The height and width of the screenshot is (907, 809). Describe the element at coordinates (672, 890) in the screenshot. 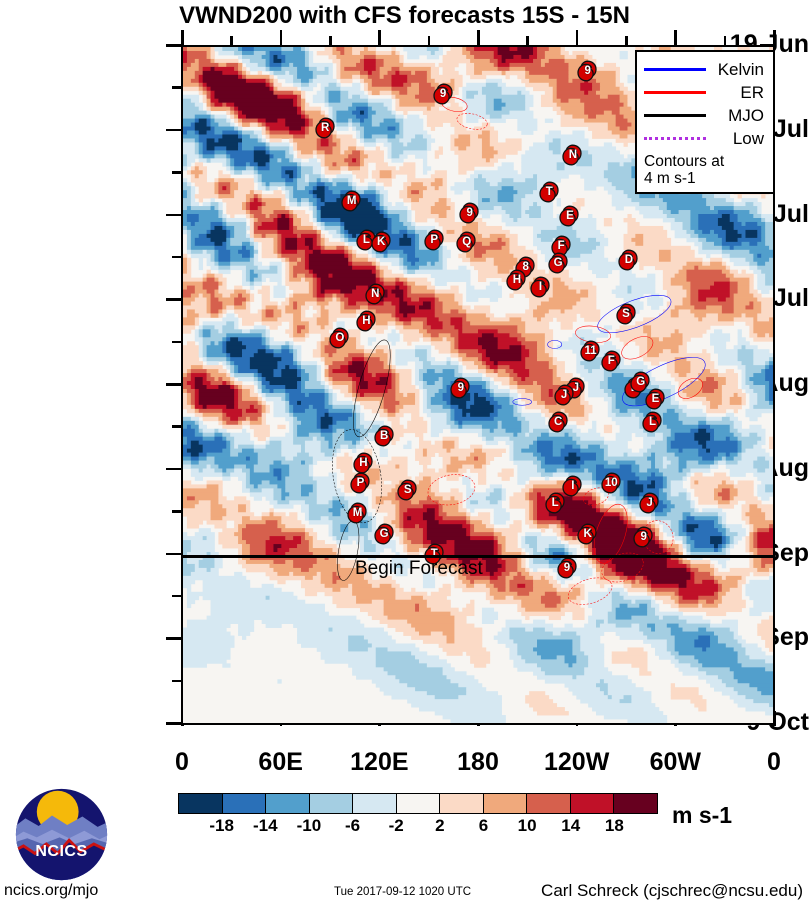

I see `footer-author: Carl Schreck (cjschrec@ncsu.edu)` at that location.